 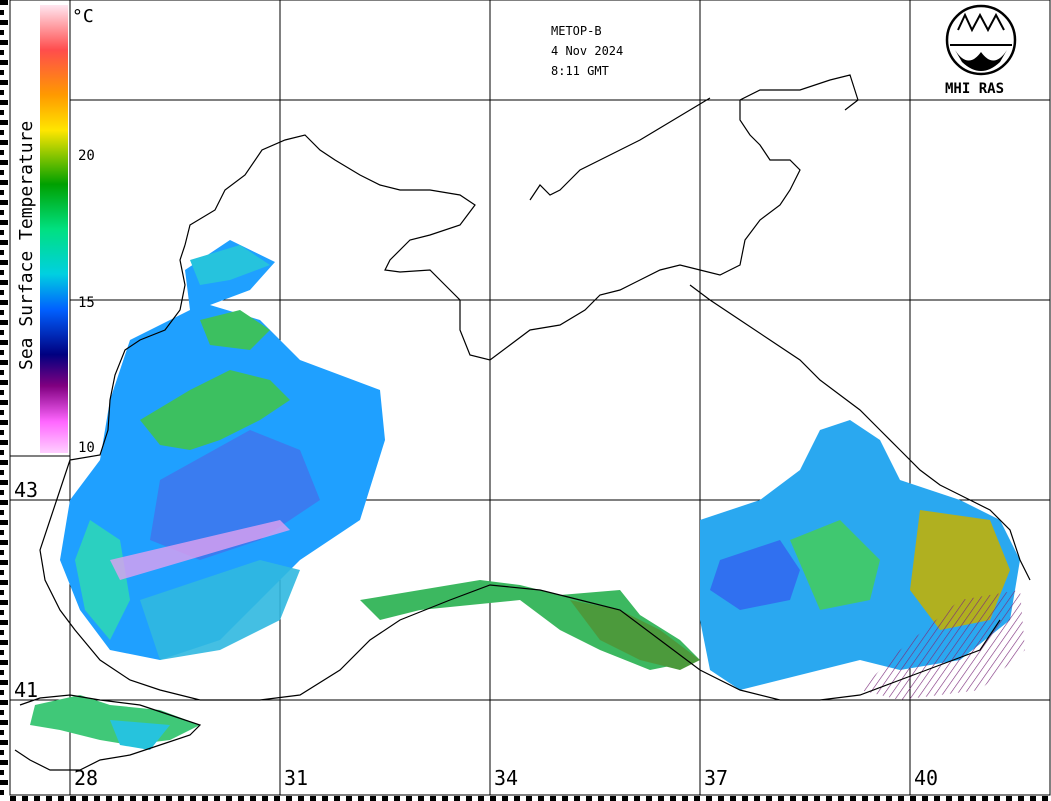 I want to click on lat-label-41: 41, so click(x=26, y=690).